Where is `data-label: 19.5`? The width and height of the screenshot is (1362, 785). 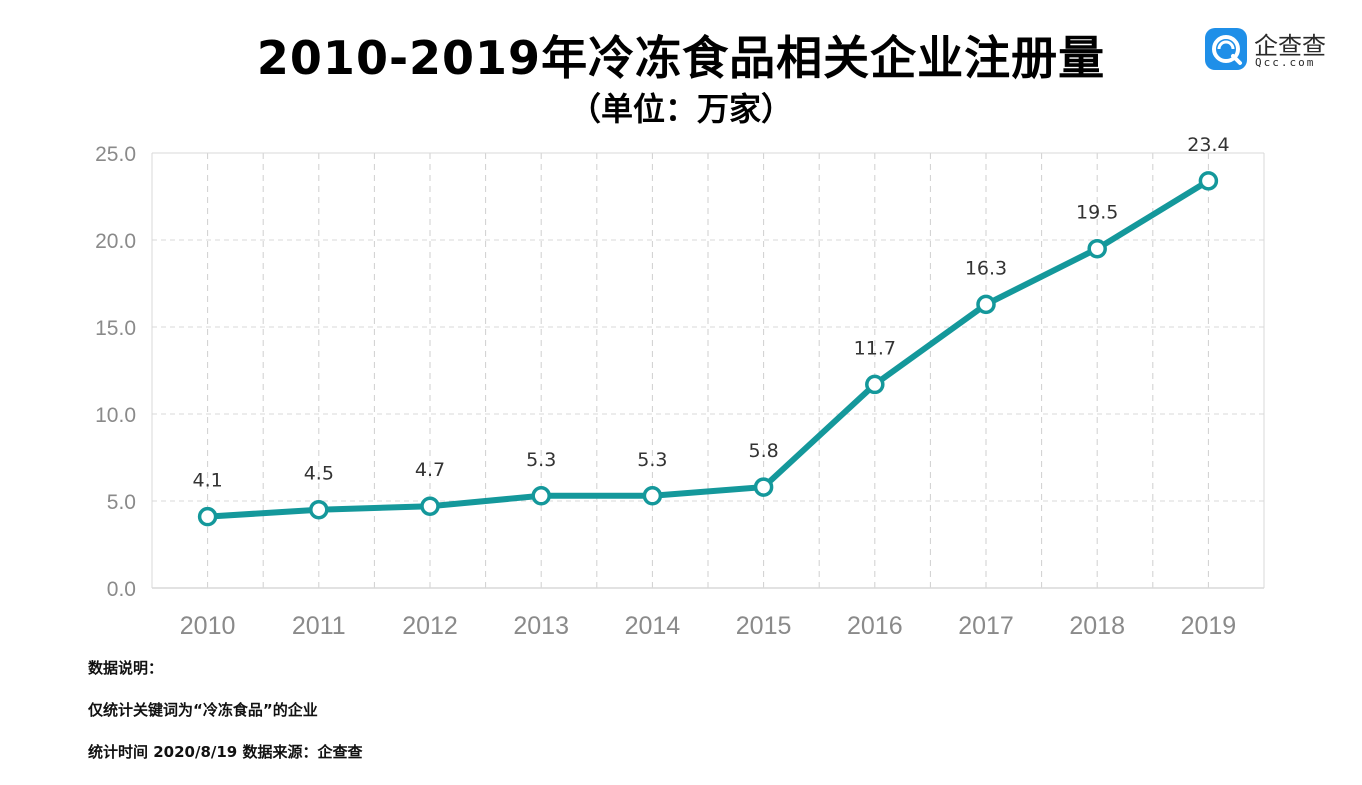 data-label: 19.5 is located at coordinates (1097, 213).